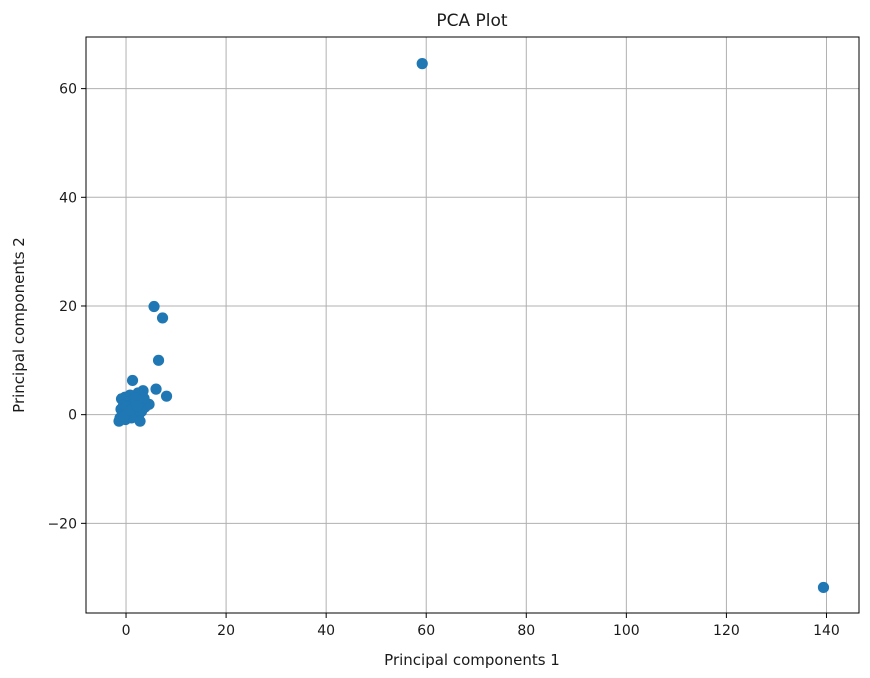 The image size is (870, 678). I want to click on chart-title: PCA Plot, so click(472, 21).